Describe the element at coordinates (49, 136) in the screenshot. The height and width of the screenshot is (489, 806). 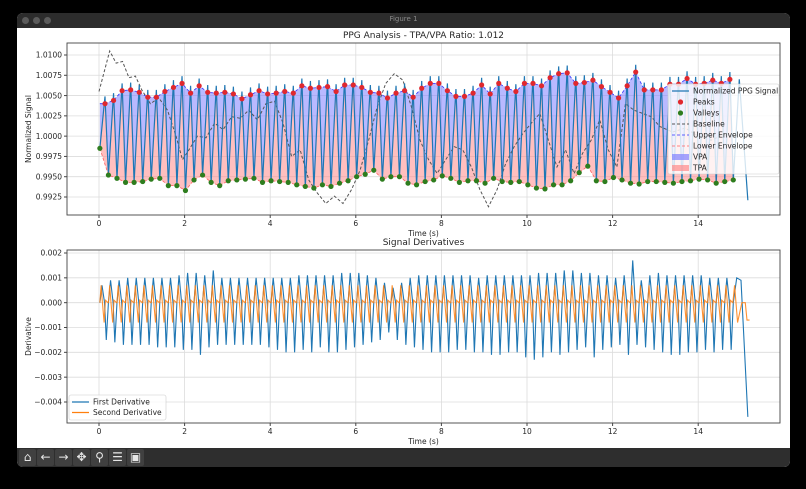
I see `y-tick-label: 1.0000` at that location.